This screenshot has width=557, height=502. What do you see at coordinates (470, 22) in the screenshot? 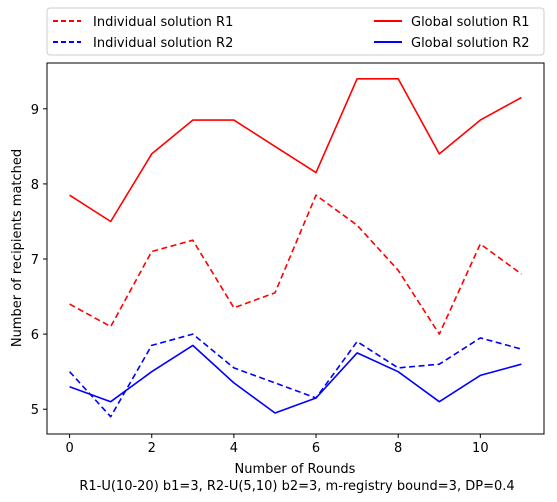
I see `legend-label-global-r1: Global solution R1` at bounding box center [470, 22].